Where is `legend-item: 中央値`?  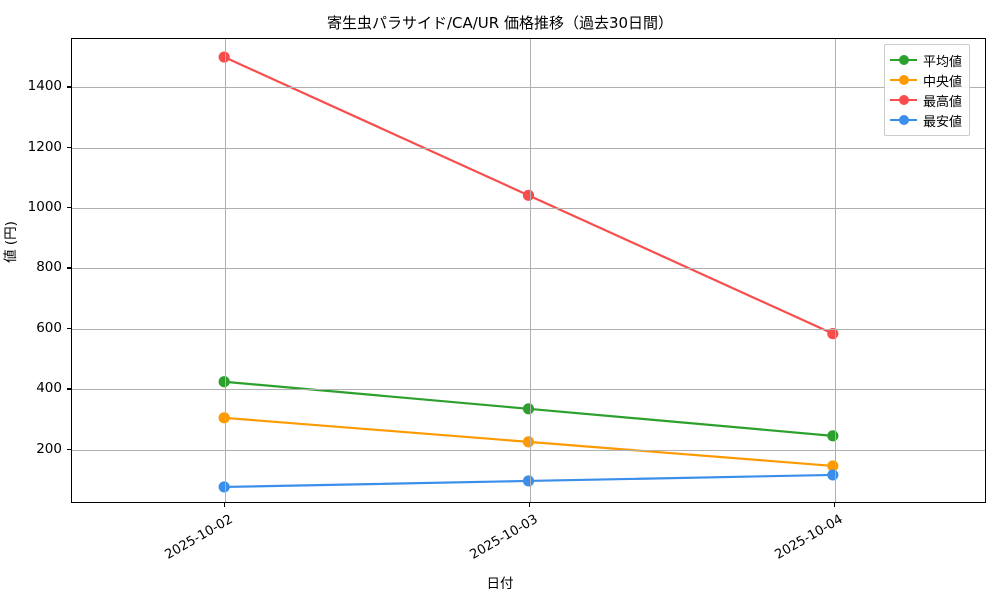
legend-item: 中央値 is located at coordinates (926, 80).